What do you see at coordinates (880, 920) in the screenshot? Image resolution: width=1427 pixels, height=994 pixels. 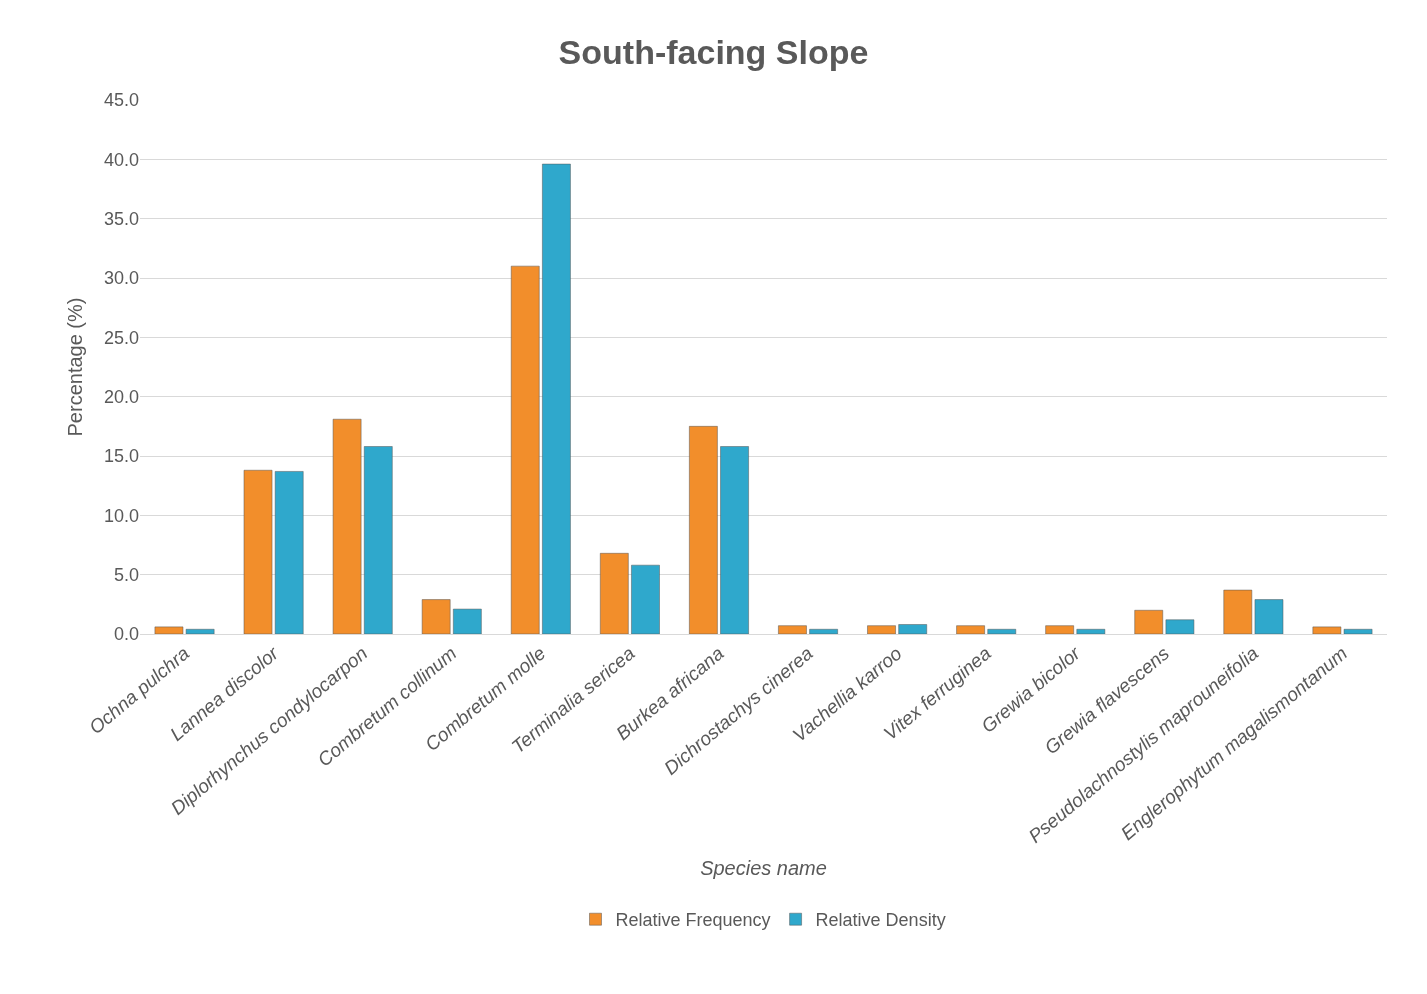 I see `legend-label: Relative Density` at bounding box center [880, 920].